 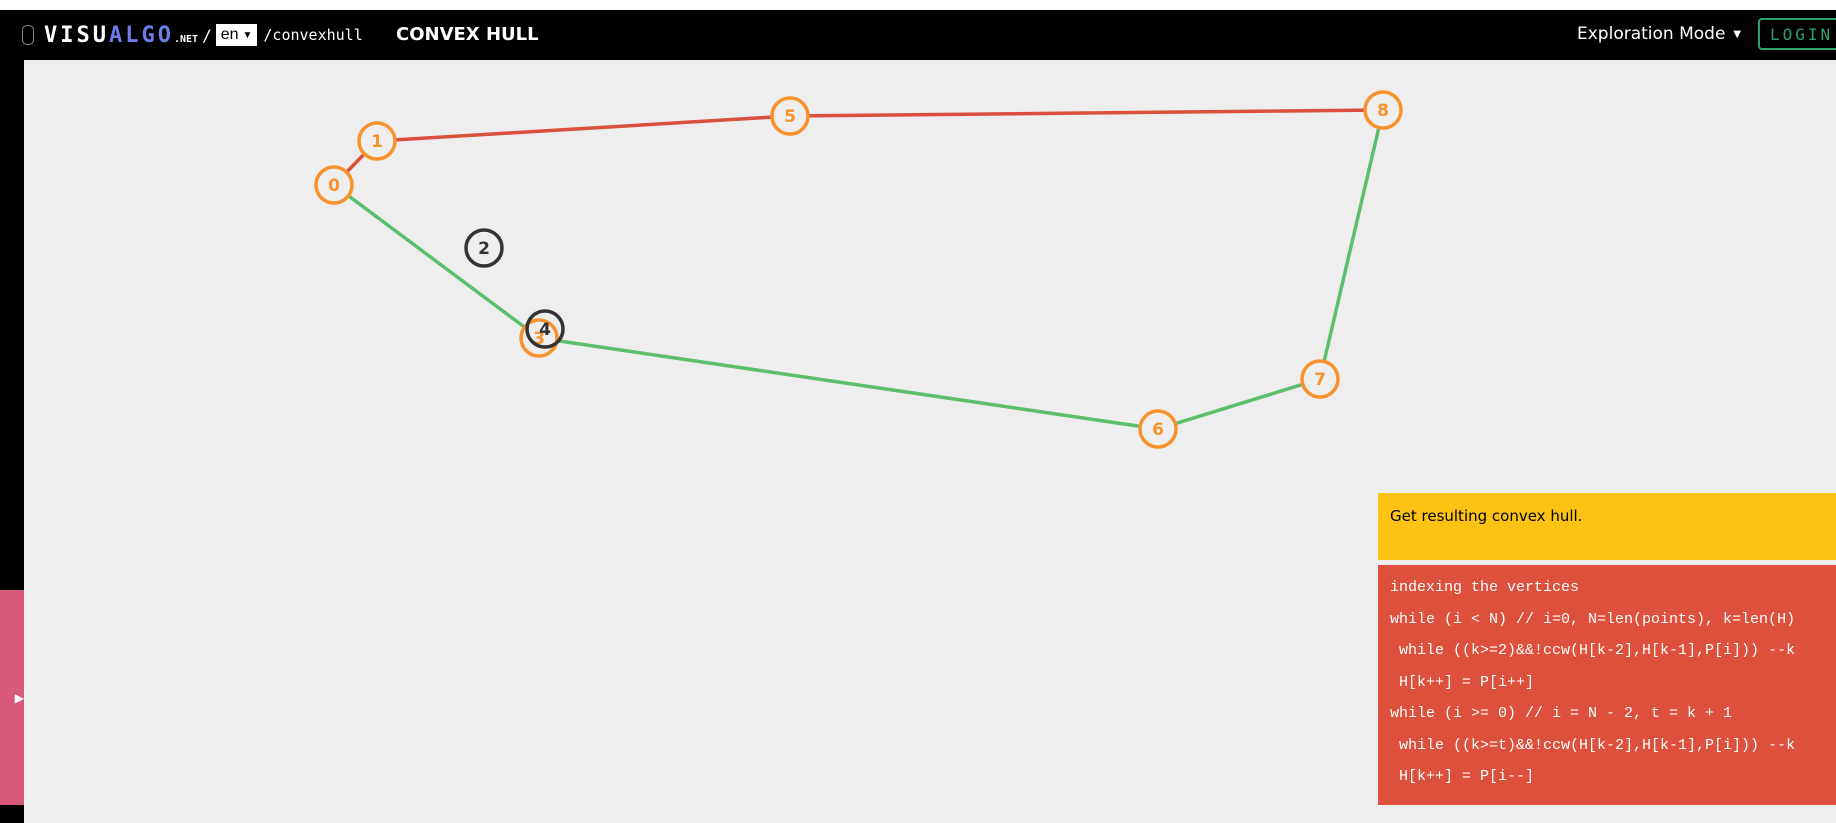 What do you see at coordinates (467, 34) in the screenshot?
I see `page-title: CONVEX HULL` at bounding box center [467, 34].